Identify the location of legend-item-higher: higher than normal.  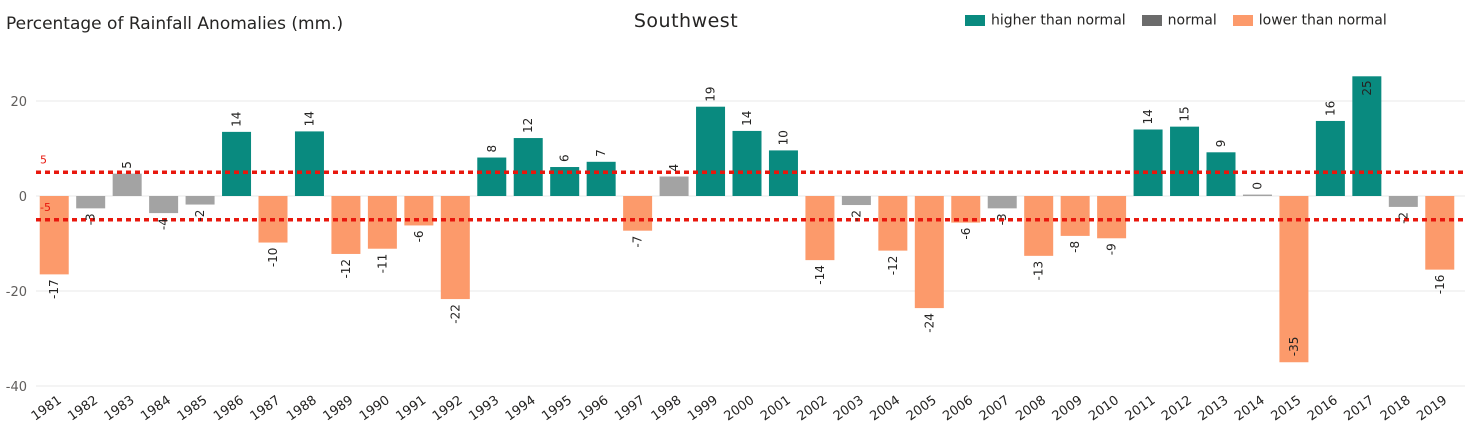
(1045, 19).